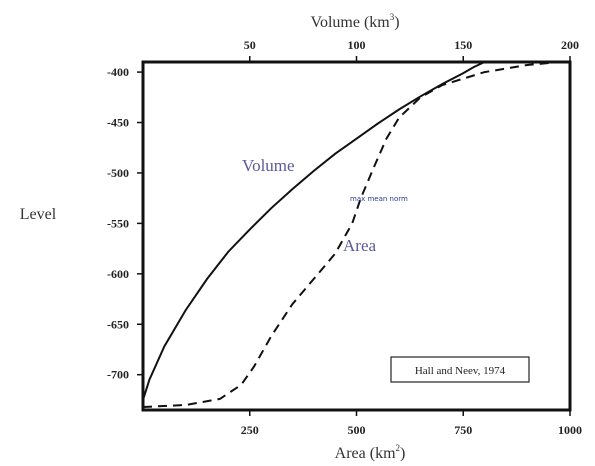 This screenshot has height=466, width=595. Describe the element at coordinates (463, 430) in the screenshot. I see `bottom-tick-label: 750` at that location.